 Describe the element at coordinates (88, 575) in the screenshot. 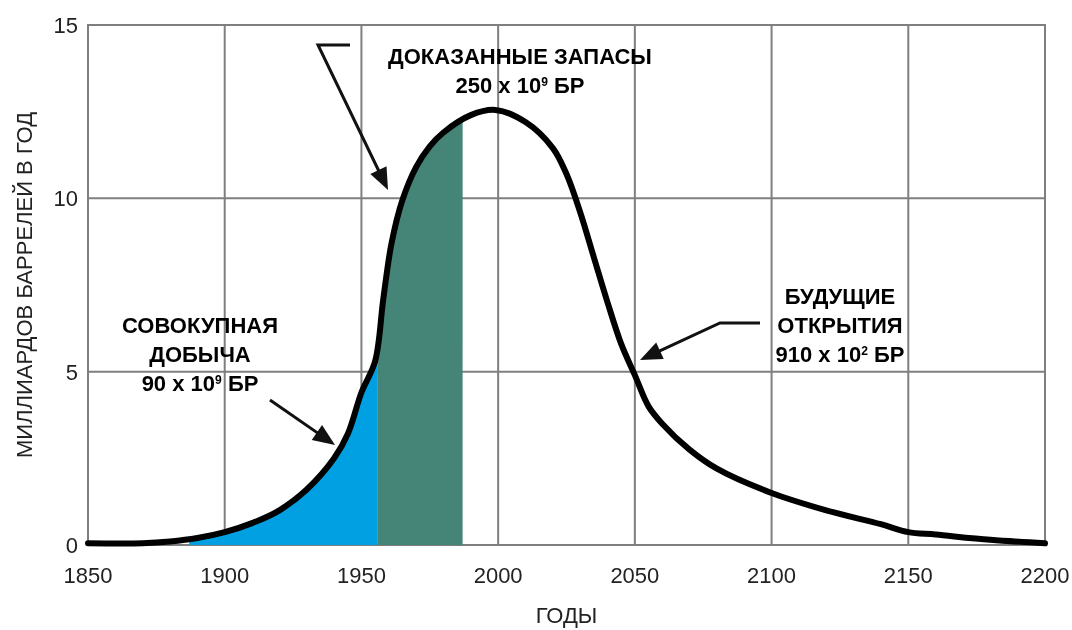

I see `x-tick-label: 1850` at that location.